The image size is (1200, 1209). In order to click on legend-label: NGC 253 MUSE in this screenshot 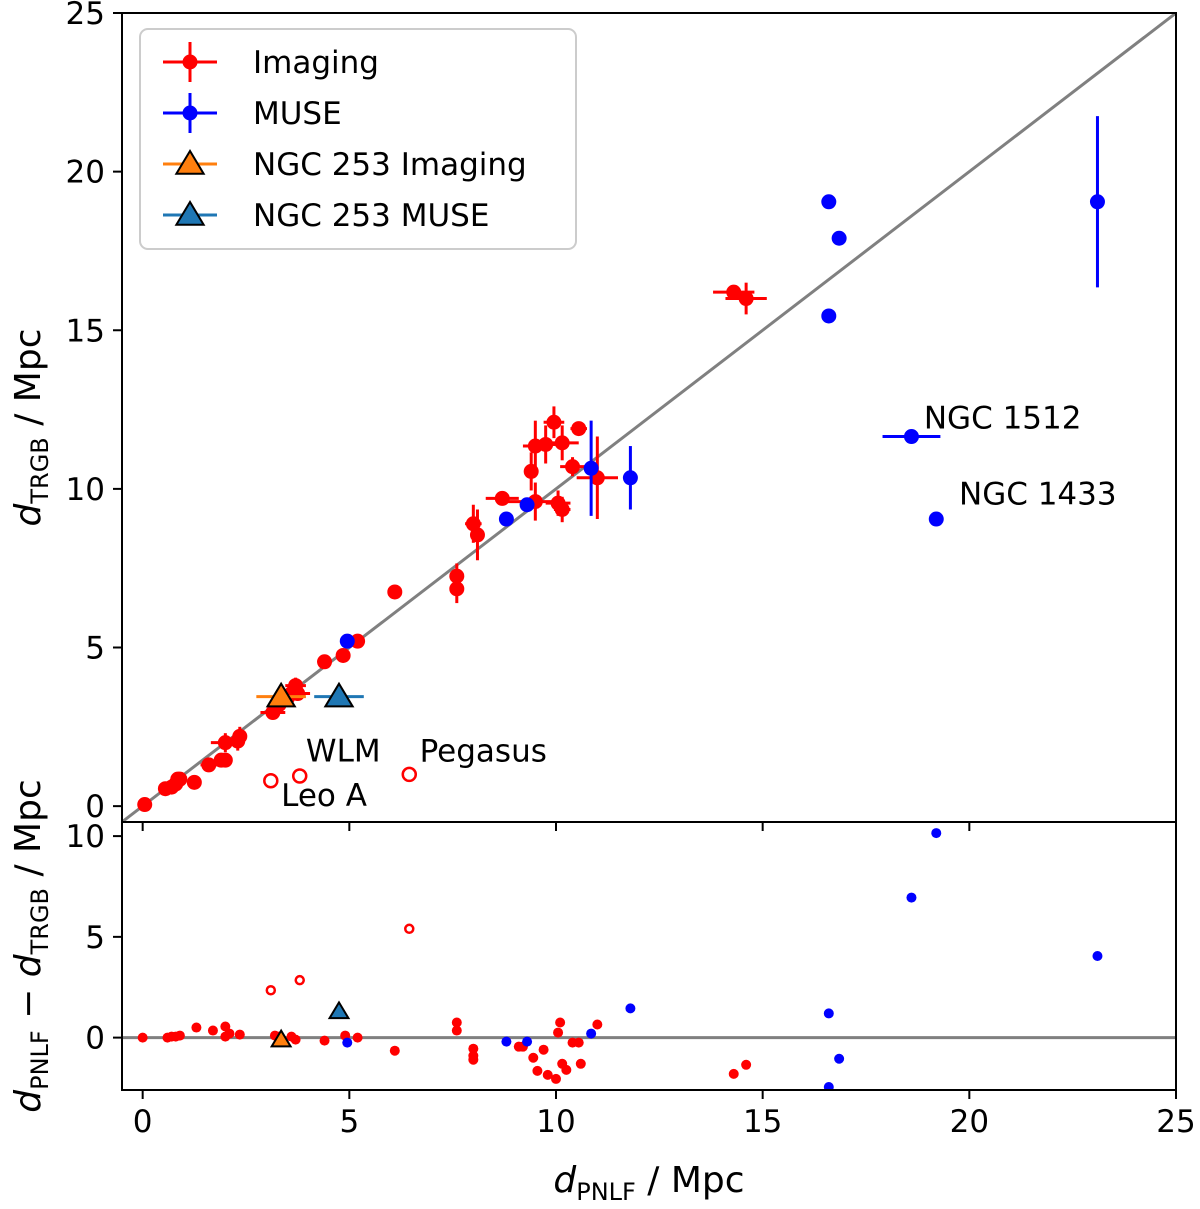, I will do `click(371, 216)`.